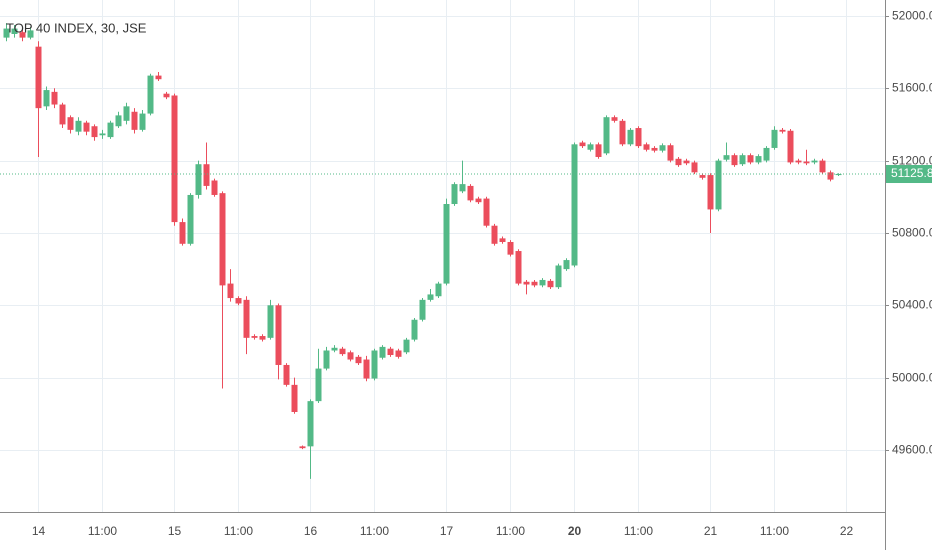 The height and width of the screenshot is (550, 932). I want to click on y-tick-label: 52000.00, so click(912, 16).